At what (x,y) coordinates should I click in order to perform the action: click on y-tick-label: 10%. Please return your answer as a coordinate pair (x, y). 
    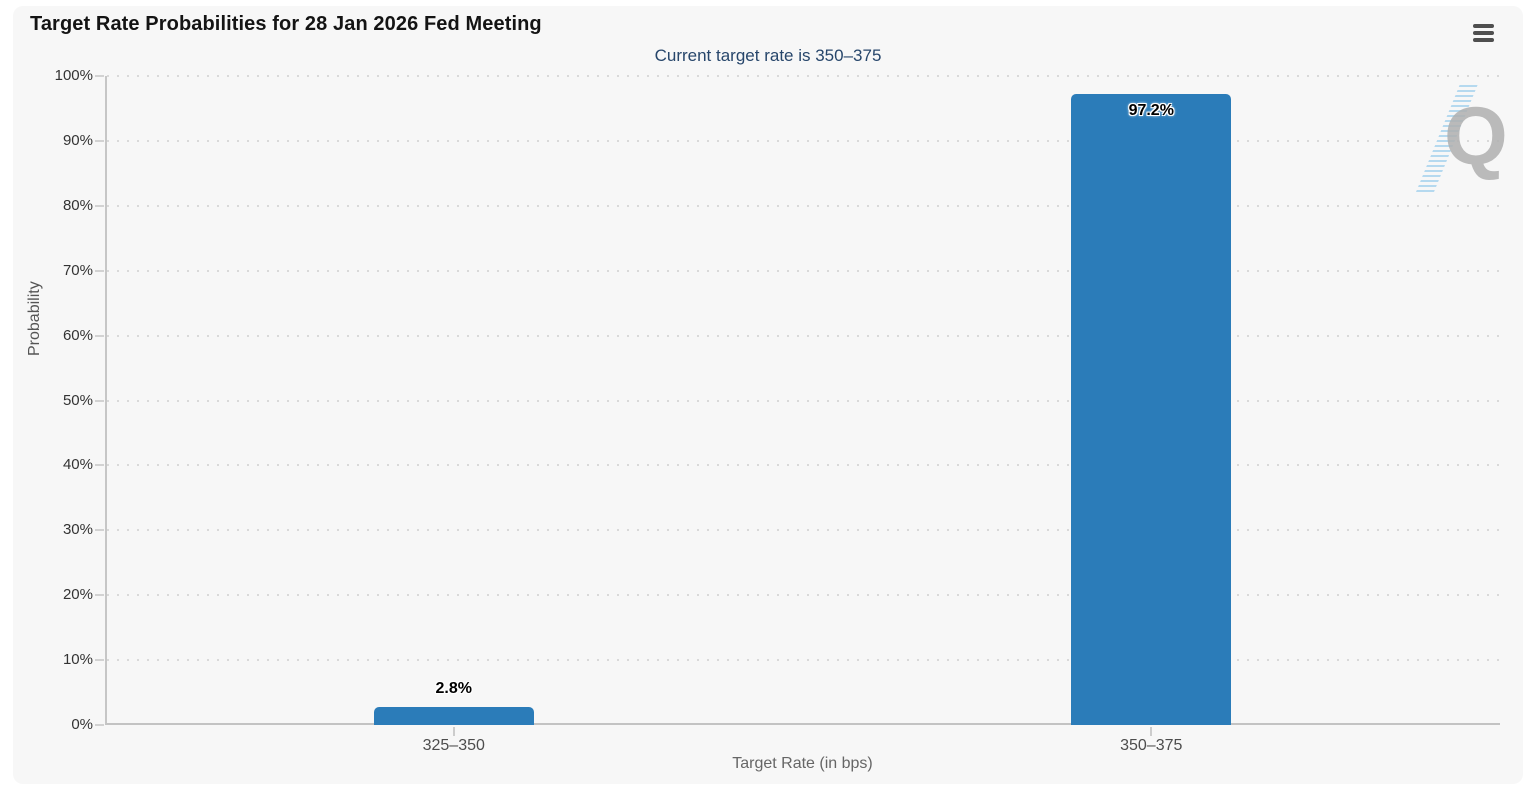
    Looking at the image, I should click on (77, 660).